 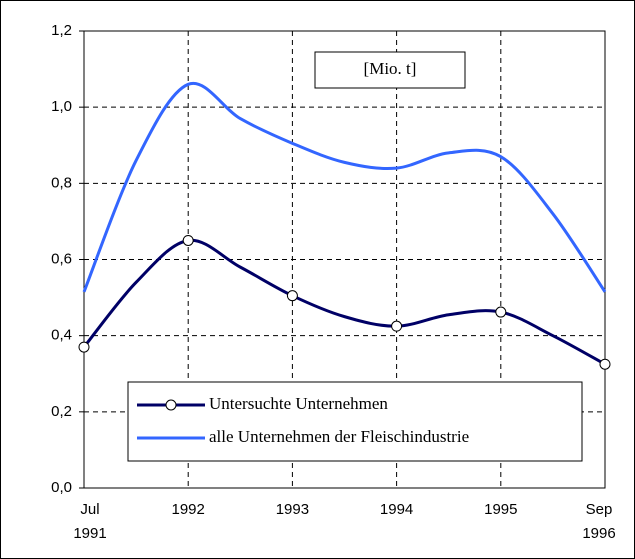 What do you see at coordinates (298, 403) in the screenshot?
I see `legend-label: Untersuchte Unternehmen` at bounding box center [298, 403].